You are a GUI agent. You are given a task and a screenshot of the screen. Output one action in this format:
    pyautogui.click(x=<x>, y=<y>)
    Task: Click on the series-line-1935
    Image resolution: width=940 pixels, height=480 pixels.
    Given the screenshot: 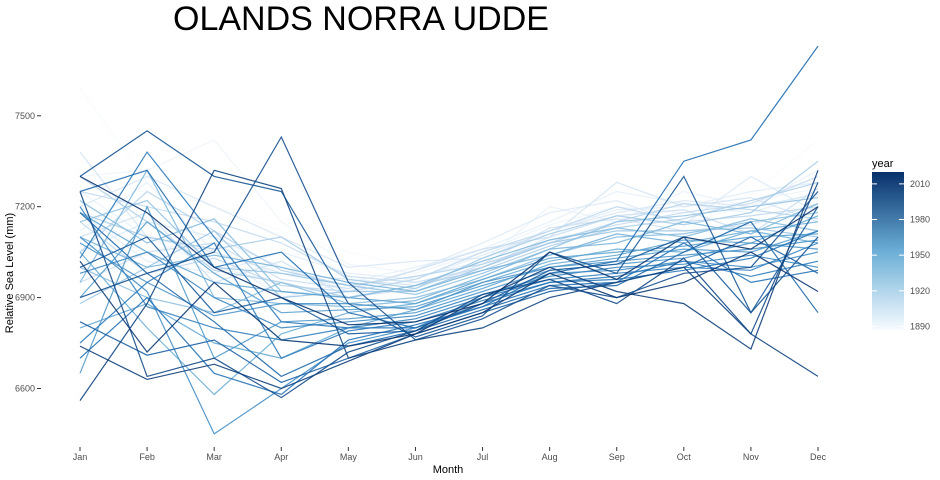 What is the action you would take?
    pyautogui.click(x=449, y=266)
    